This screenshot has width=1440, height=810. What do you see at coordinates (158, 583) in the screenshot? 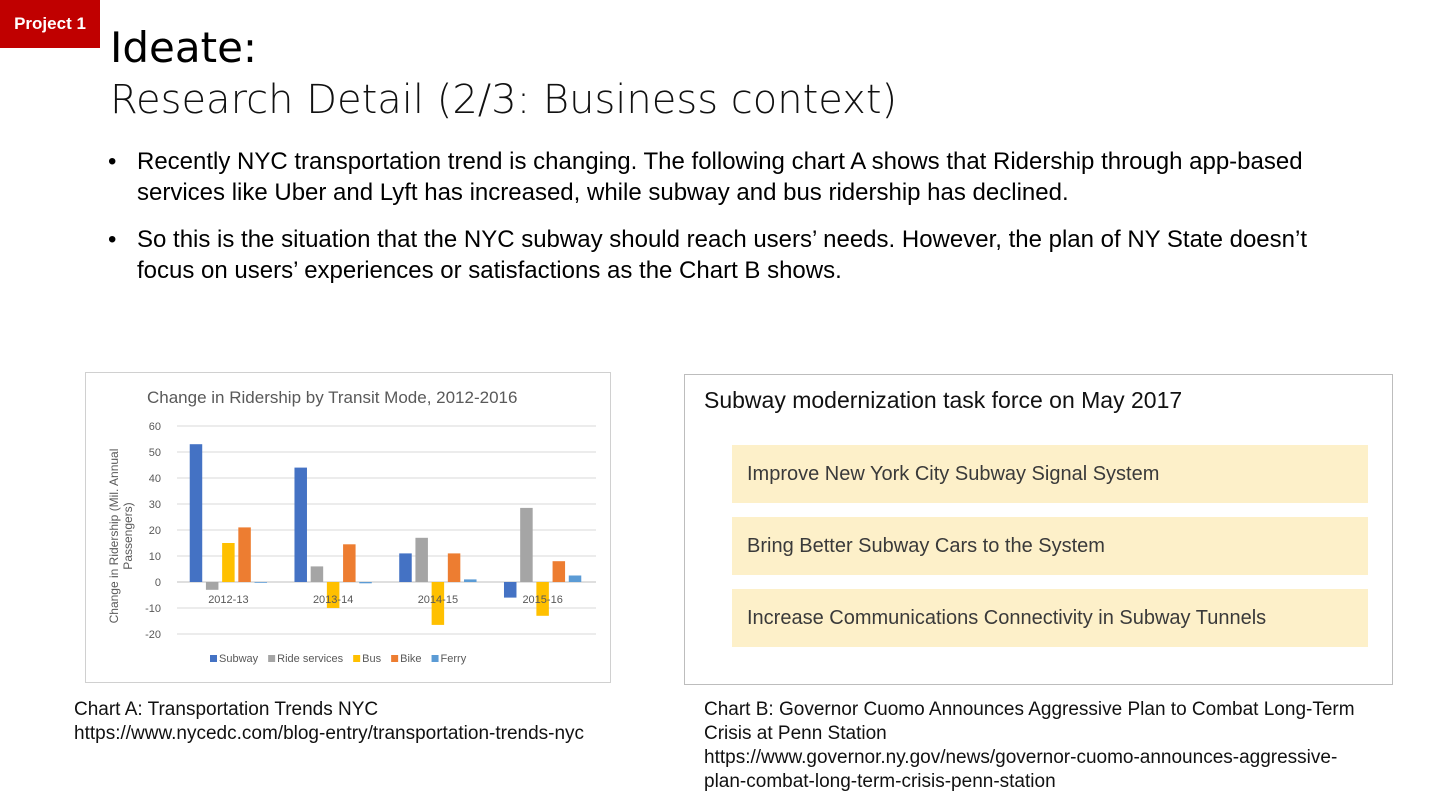
I see `y-tick-label: 0` at bounding box center [158, 583].